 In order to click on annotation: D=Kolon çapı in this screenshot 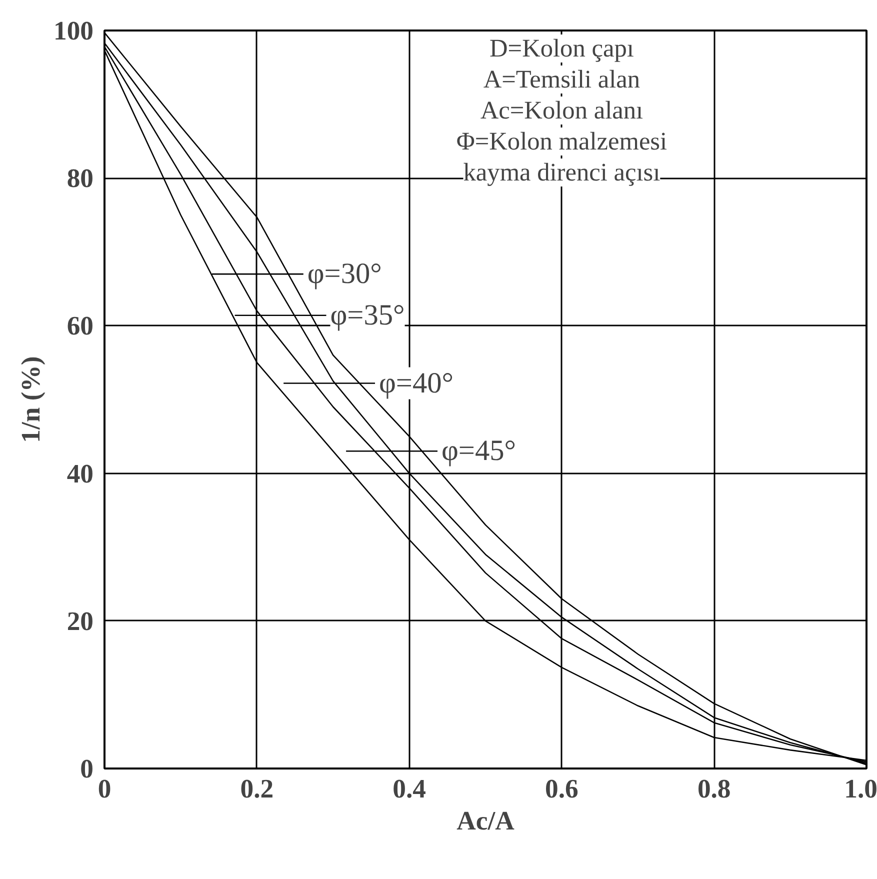, I will do `click(561, 48)`.